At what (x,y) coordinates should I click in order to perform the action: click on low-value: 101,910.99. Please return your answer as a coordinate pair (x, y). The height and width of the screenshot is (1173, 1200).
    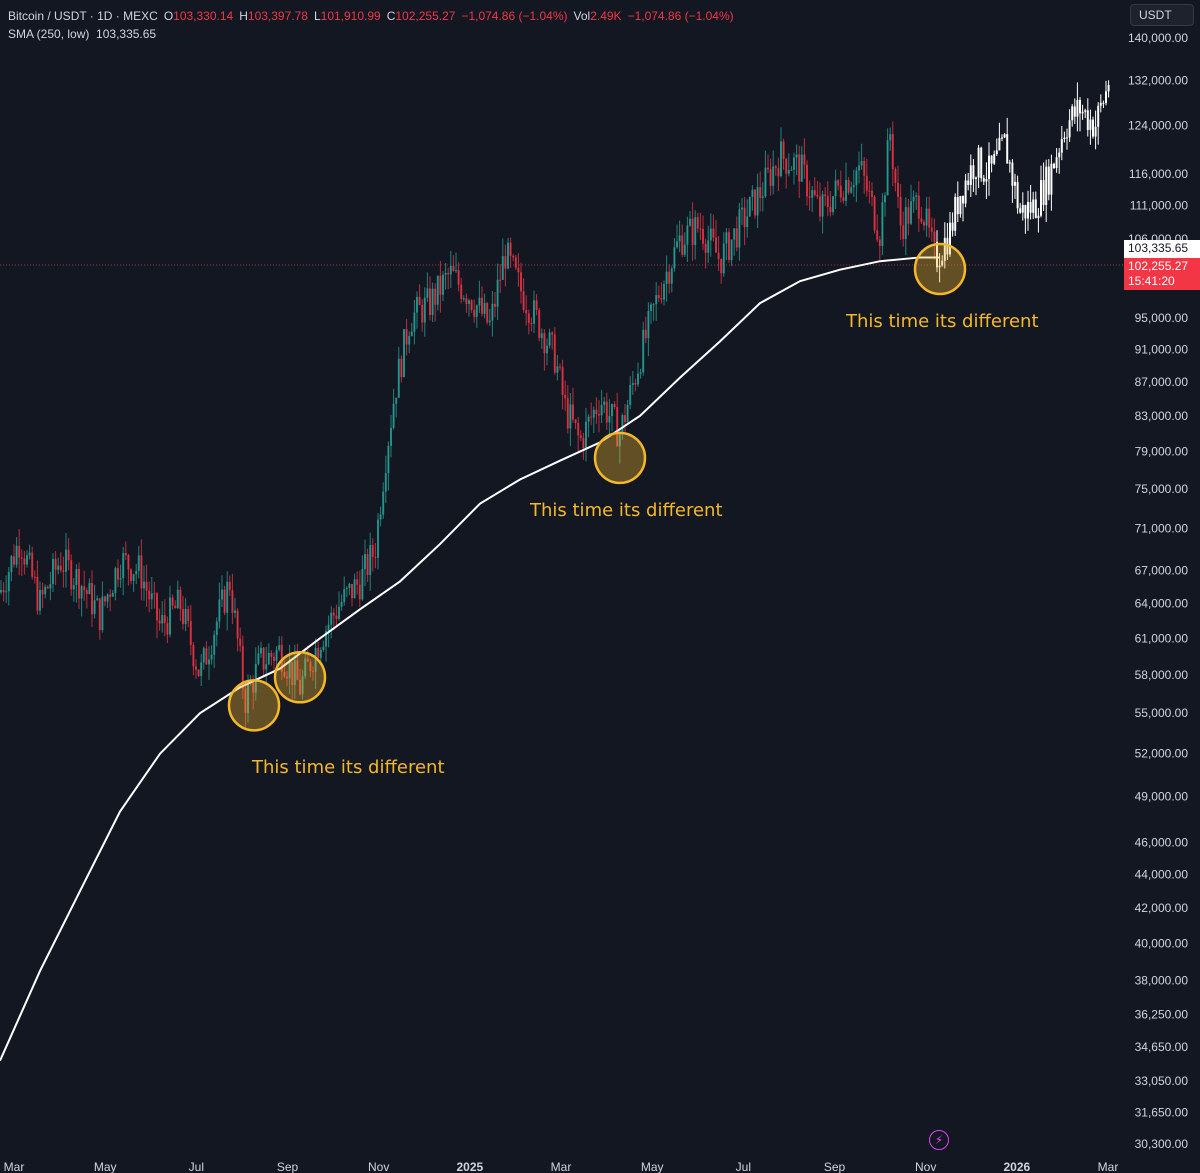
    Looking at the image, I should click on (350, 16).